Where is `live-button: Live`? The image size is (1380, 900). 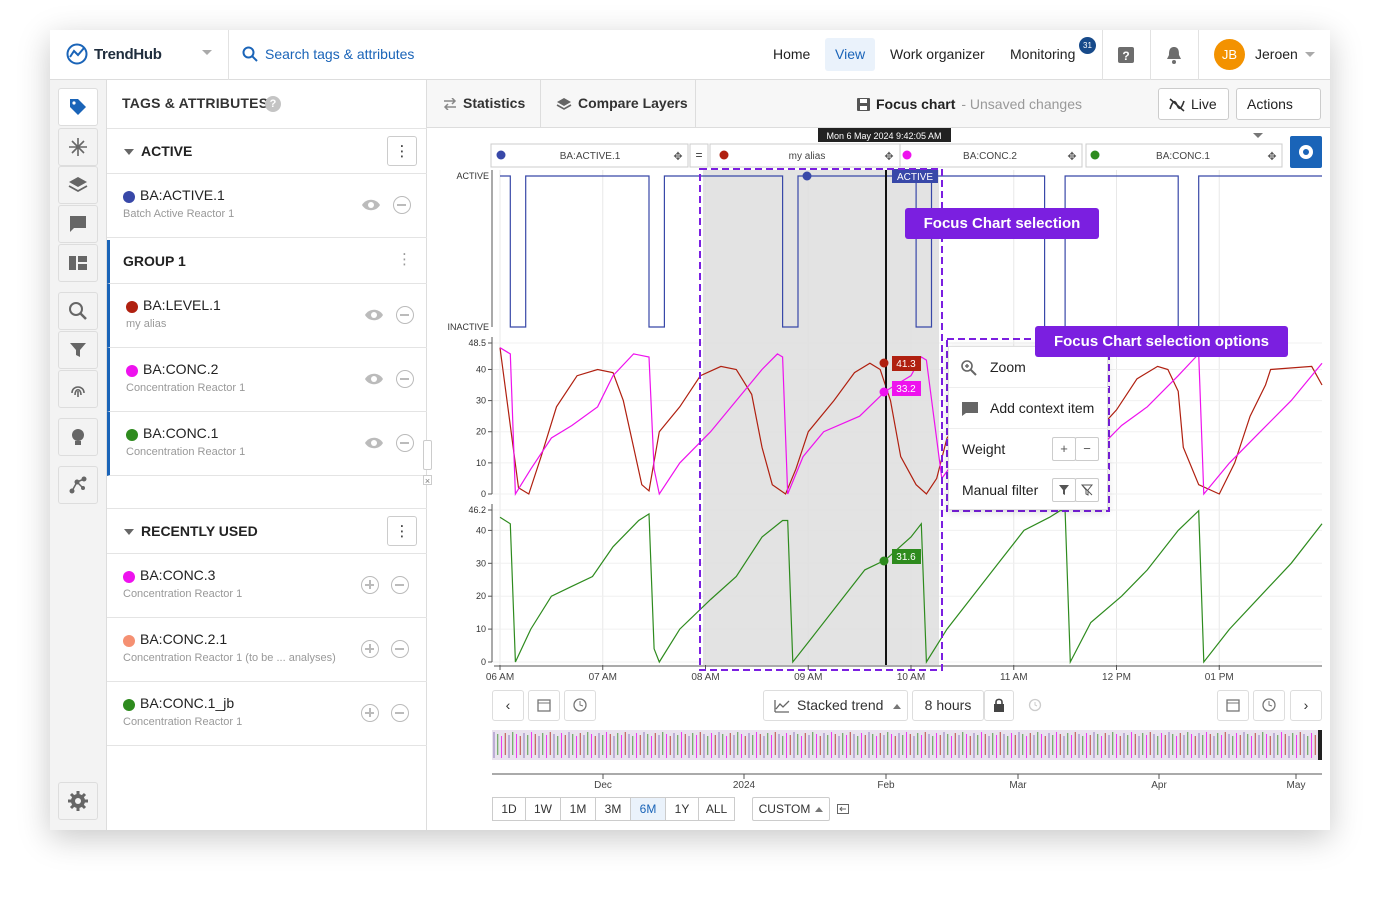
live-button: Live is located at coordinates (1193, 104).